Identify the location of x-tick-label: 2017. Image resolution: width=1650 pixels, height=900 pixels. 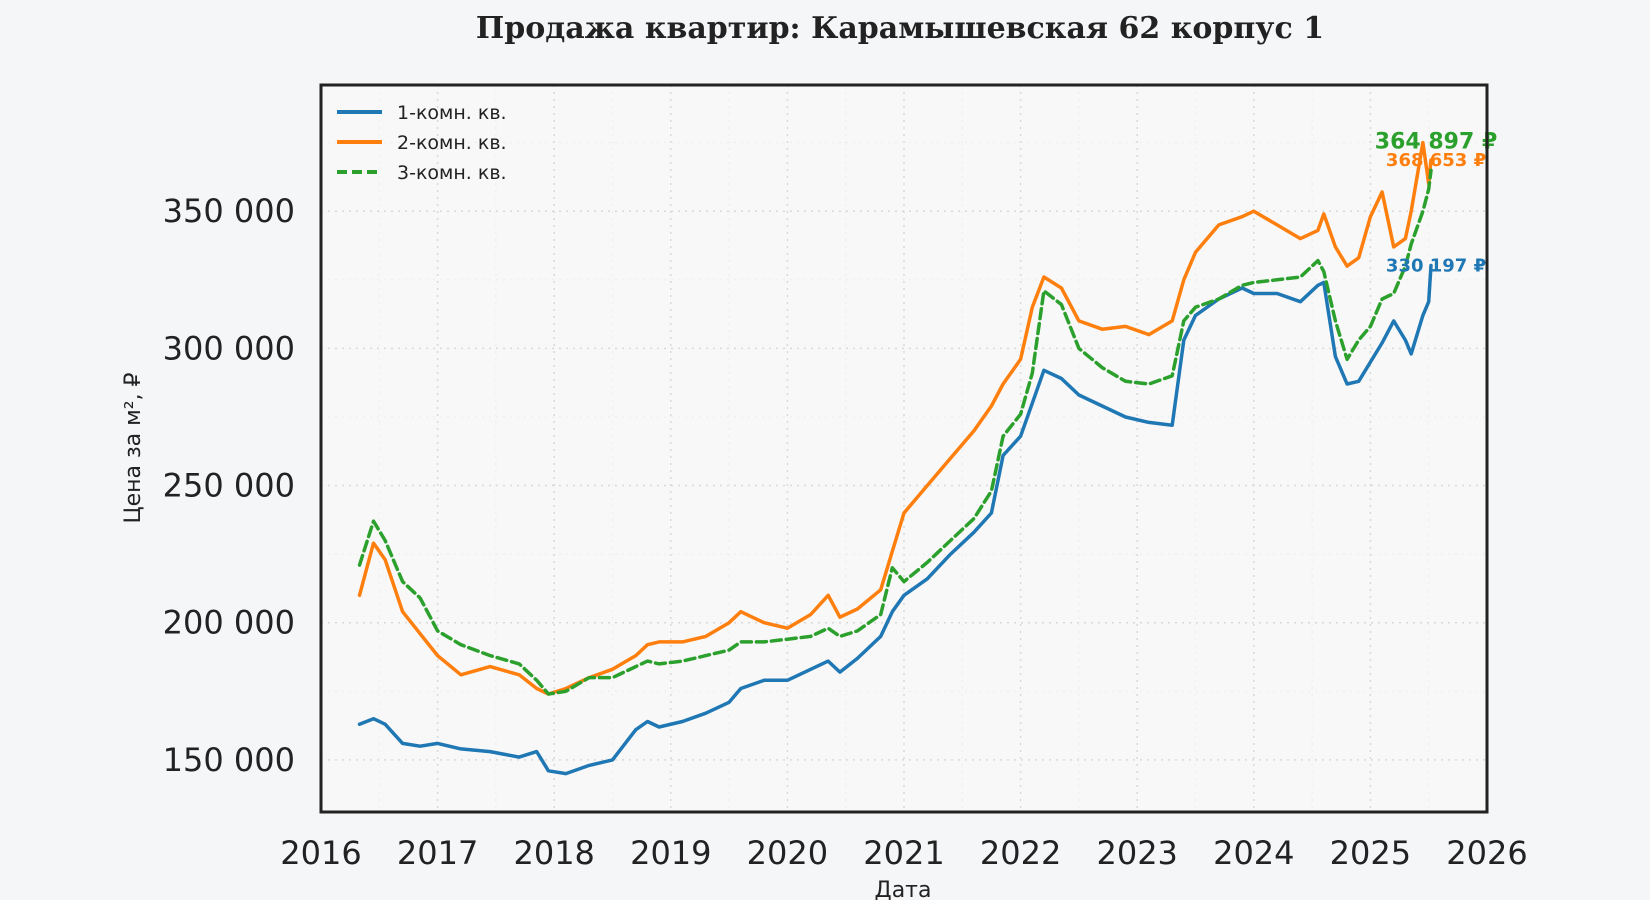
(437, 853).